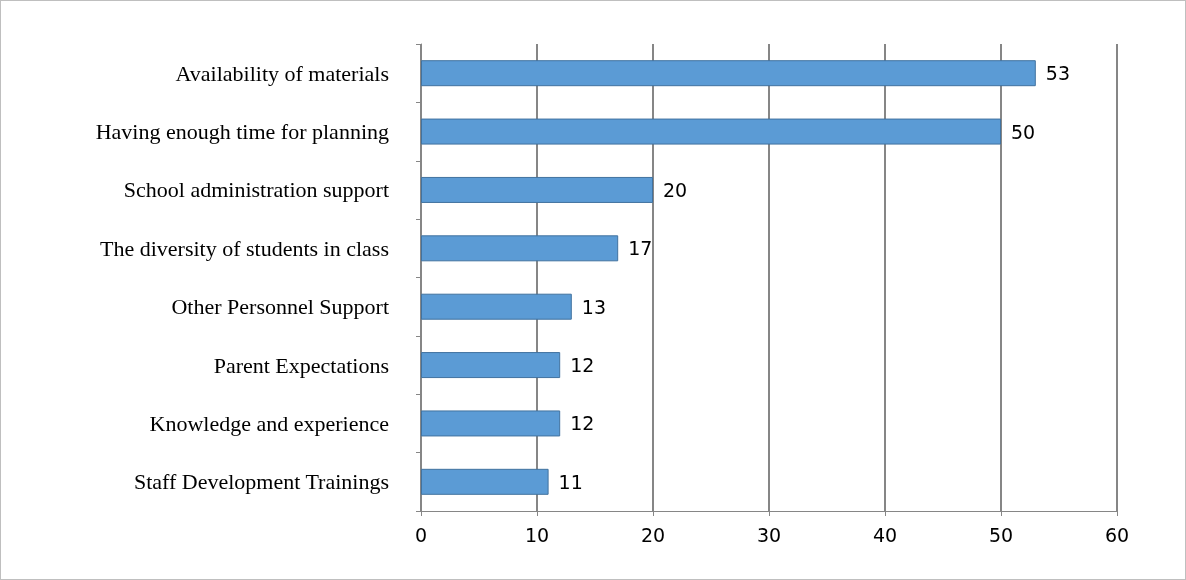 This screenshot has width=1186, height=580. I want to click on x-tick-label: 0, so click(421, 534).